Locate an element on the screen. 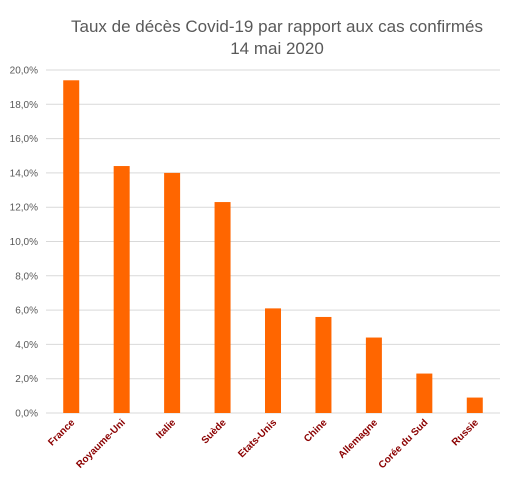 This screenshot has height=483, width=514. bar-italie is located at coordinates (172, 292).